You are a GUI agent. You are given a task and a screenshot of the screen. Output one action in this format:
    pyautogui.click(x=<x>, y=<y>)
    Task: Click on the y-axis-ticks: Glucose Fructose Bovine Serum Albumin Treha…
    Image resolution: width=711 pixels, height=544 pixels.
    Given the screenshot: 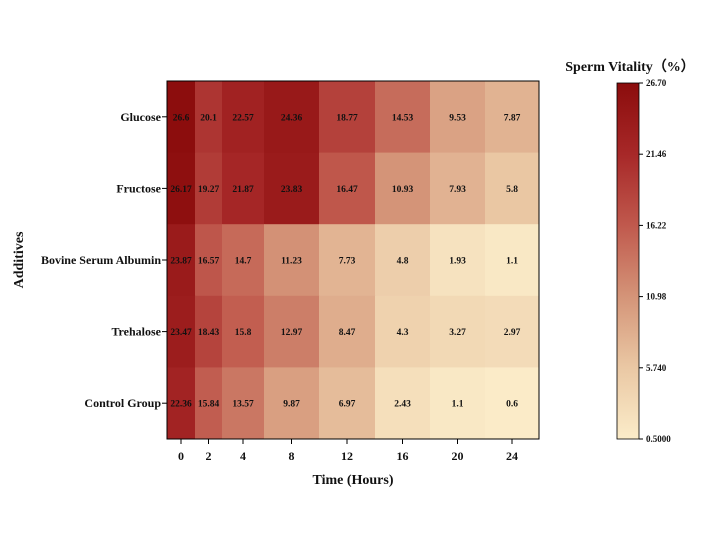 What is the action you would take?
    pyautogui.click(x=104, y=260)
    